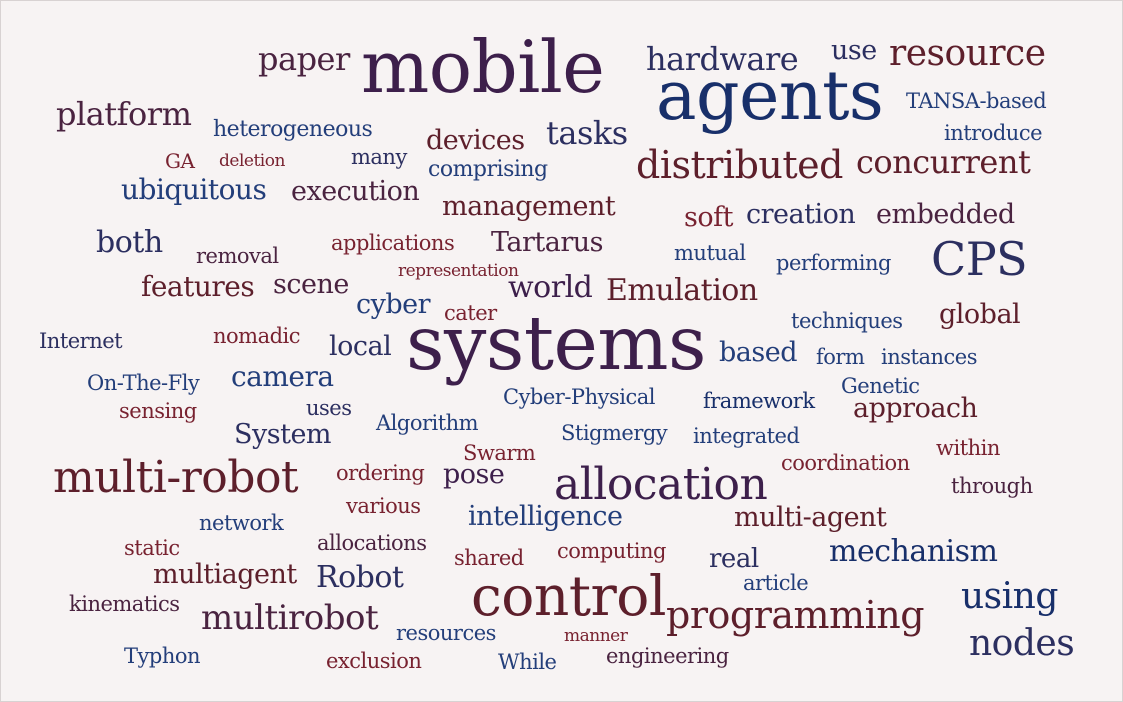  I want to click on word-management: management, so click(529, 206).